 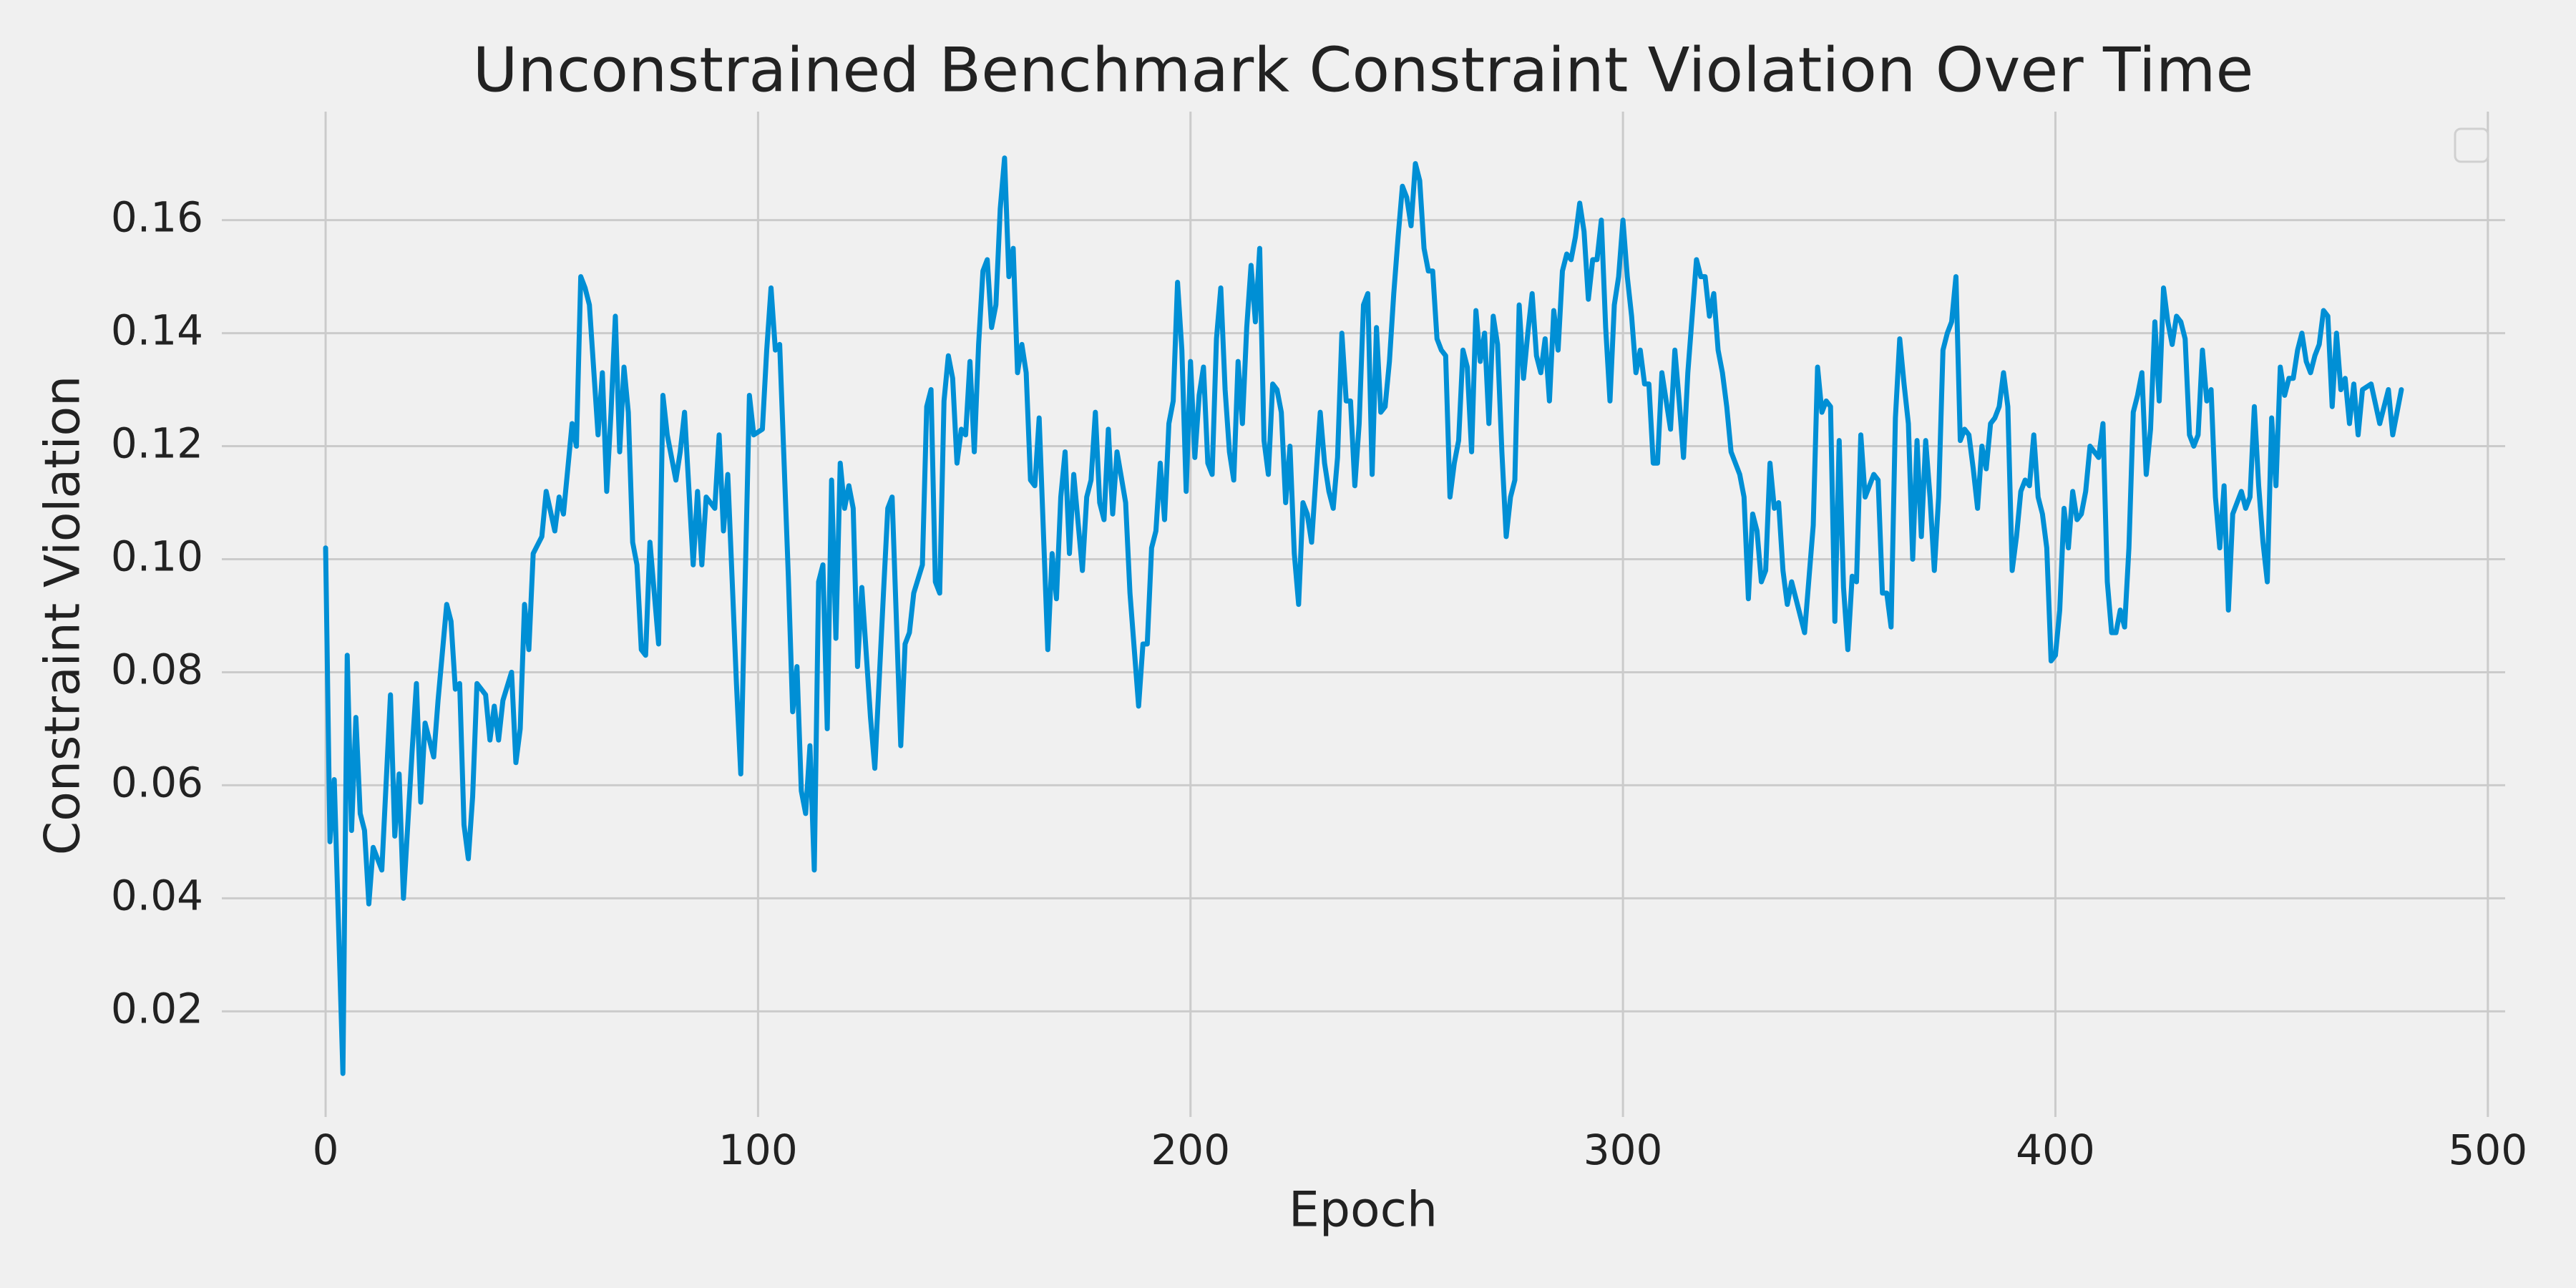 What do you see at coordinates (1363, 1210) in the screenshot?
I see `x-axis-label: Epoch` at bounding box center [1363, 1210].